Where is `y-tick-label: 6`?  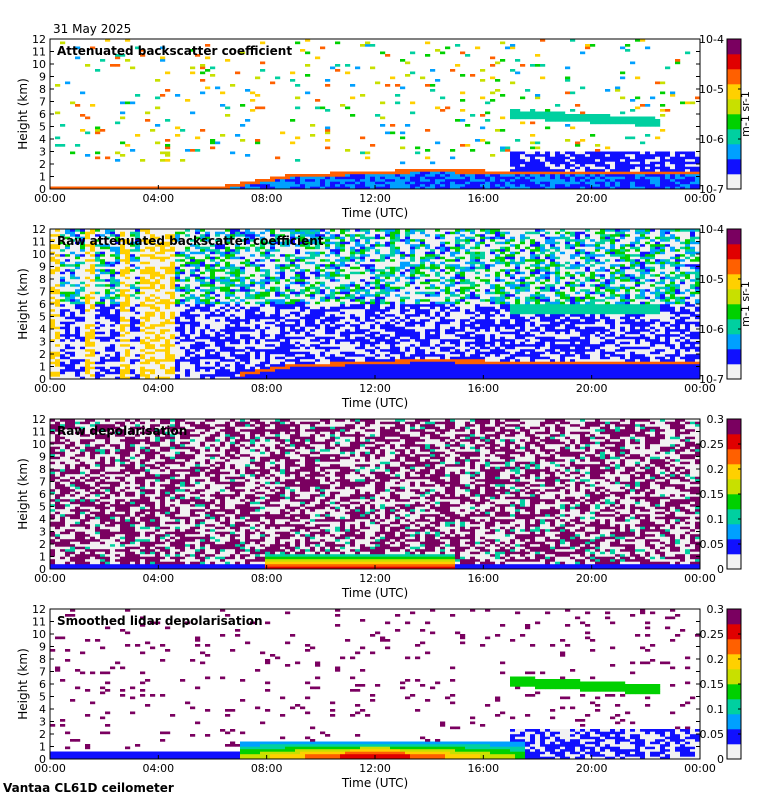 y-tick-label: 6 is located at coordinates (42, 114).